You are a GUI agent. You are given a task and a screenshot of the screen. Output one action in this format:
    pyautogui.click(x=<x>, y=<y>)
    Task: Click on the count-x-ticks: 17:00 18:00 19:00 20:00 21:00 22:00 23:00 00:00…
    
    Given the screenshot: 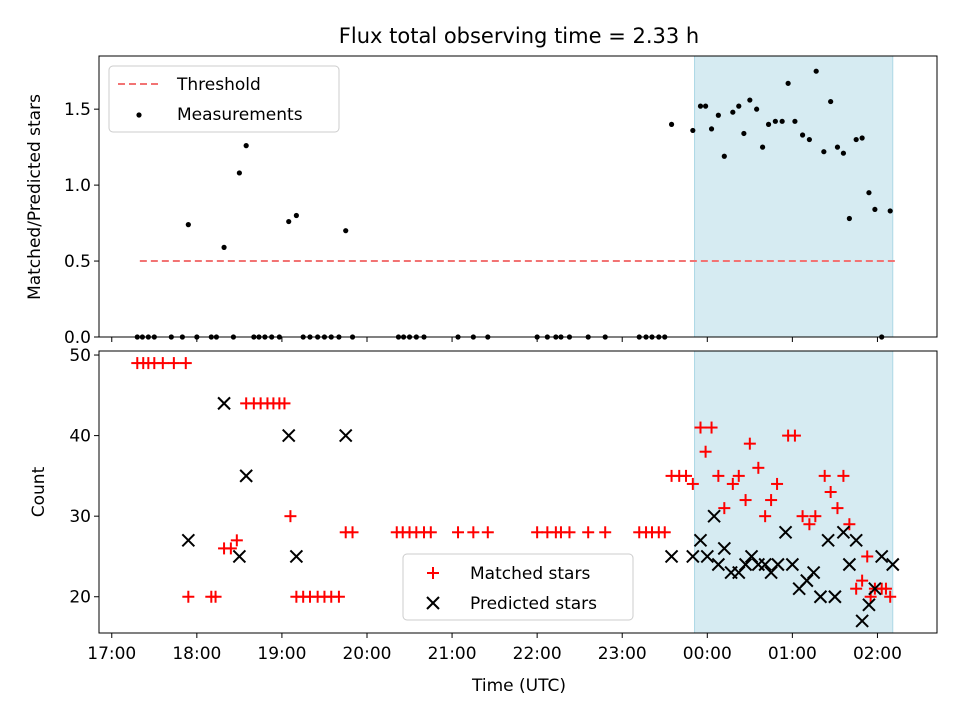 What is the action you would take?
    pyautogui.click(x=494, y=648)
    